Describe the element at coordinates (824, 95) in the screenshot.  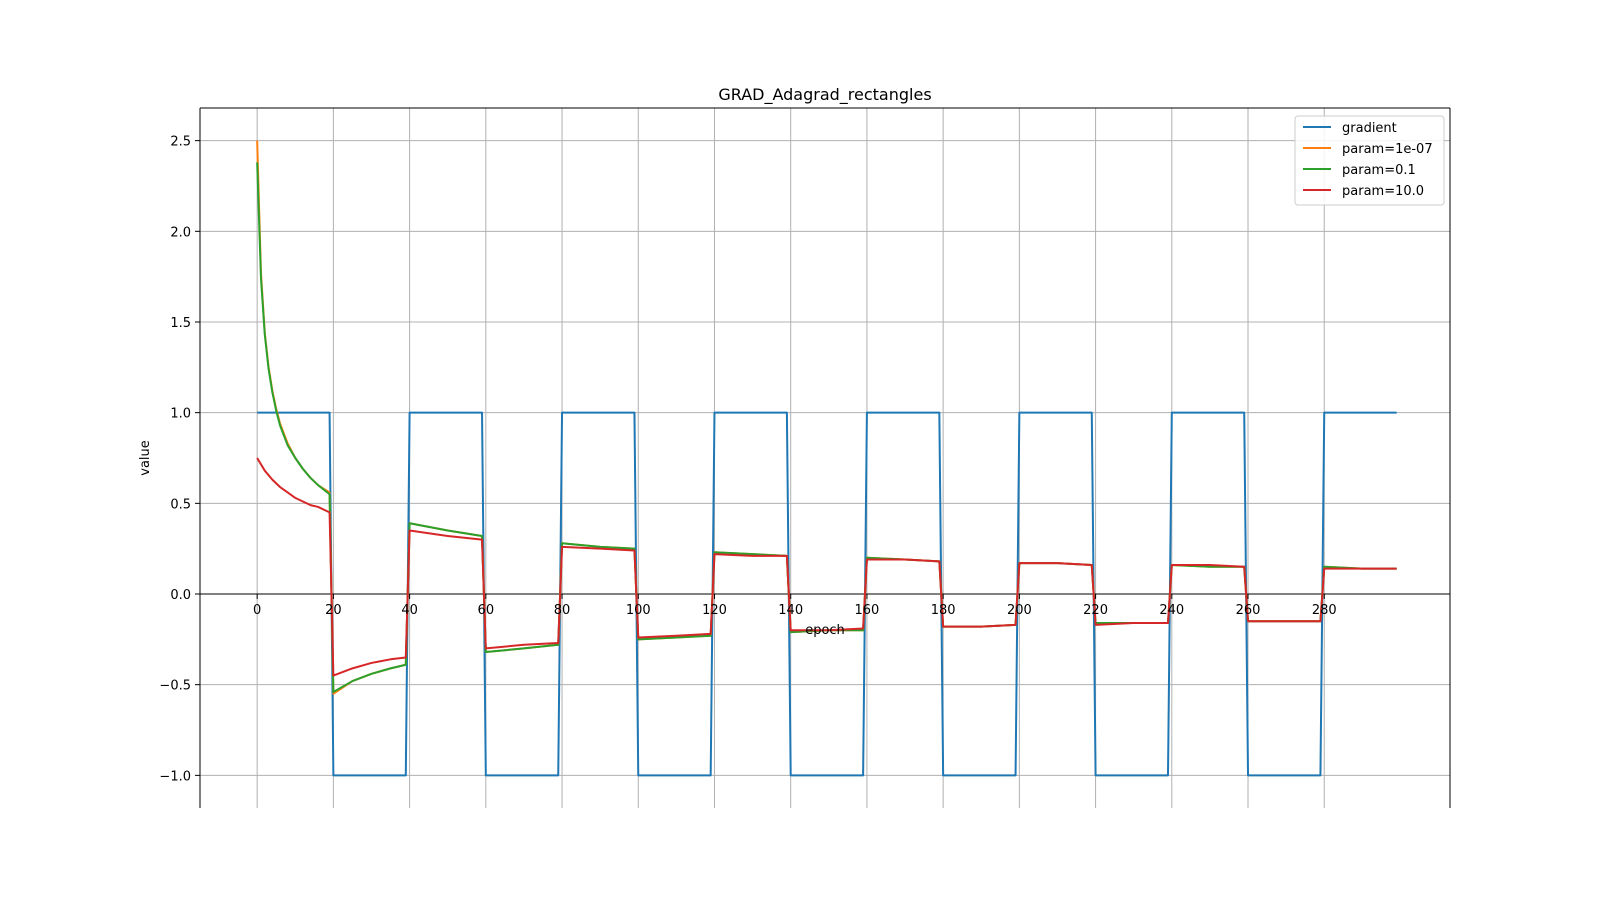
I see `chart-title: GRAD_Adagrad_rectangles` at that location.